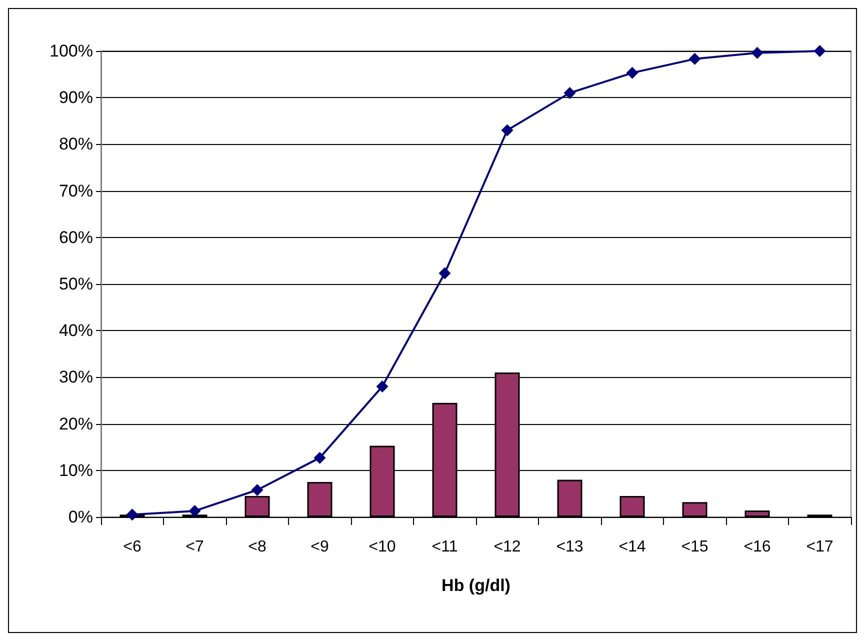 The width and height of the screenshot is (865, 641). What do you see at coordinates (80, 517) in the screenshot?
I see `y-tick-label: 0%` at bounding box center [80, 517].